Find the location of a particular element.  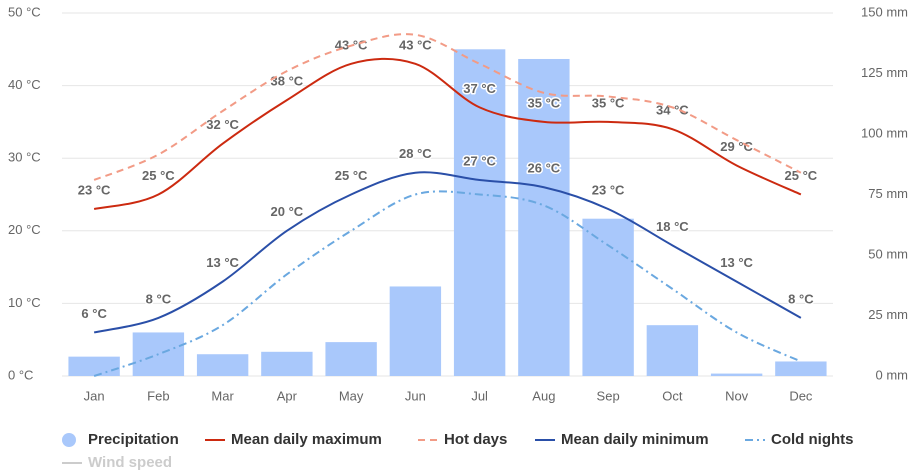

data-label: 43 °C is located at coordinates (415, 44).